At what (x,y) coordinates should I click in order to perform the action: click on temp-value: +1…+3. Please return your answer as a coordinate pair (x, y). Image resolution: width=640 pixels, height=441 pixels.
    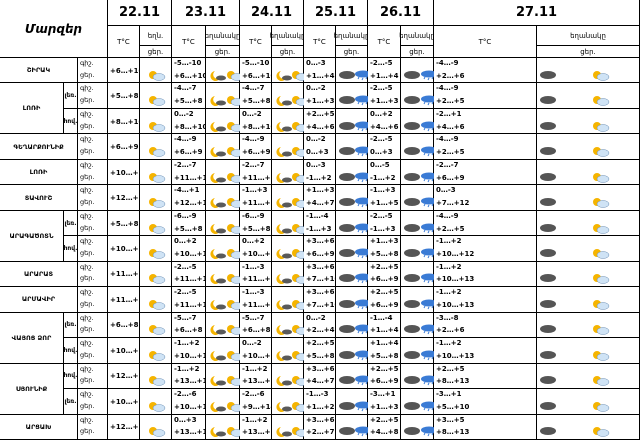
    Looking at the image, I should click on (384, 101).